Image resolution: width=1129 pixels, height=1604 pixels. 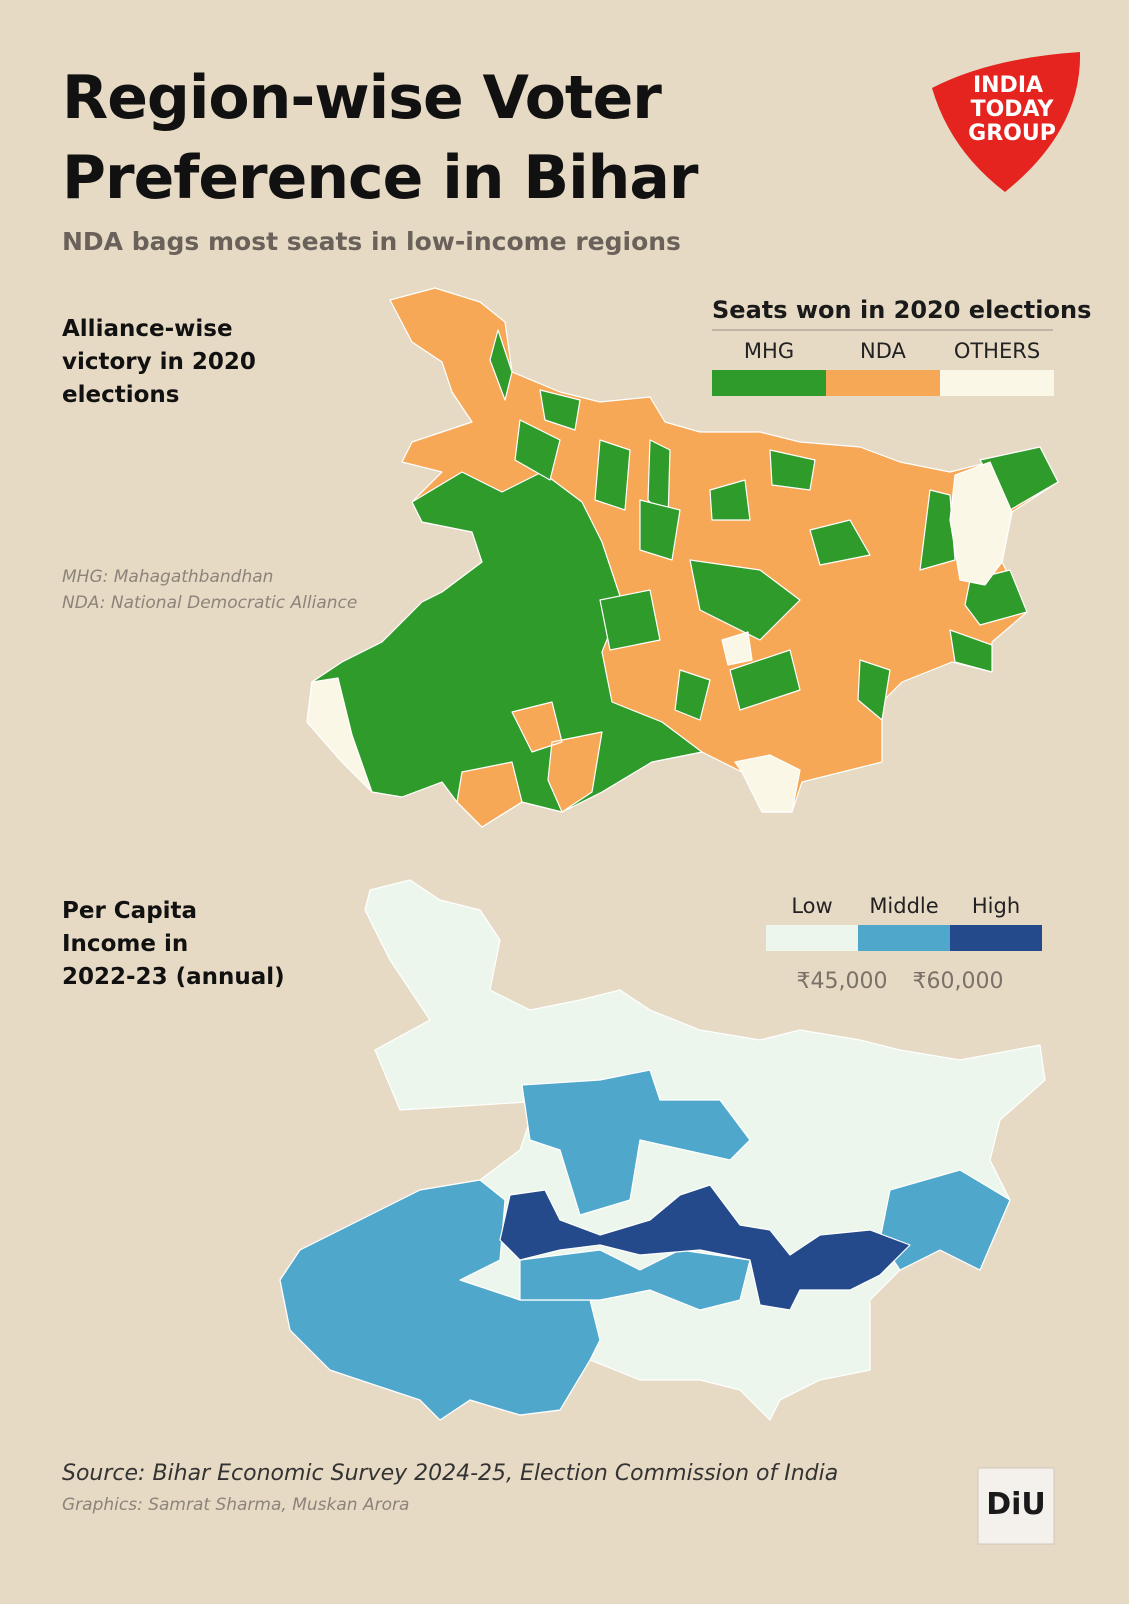 I want to click on section-label: Alliance-wise, so click(x=147, y=329).